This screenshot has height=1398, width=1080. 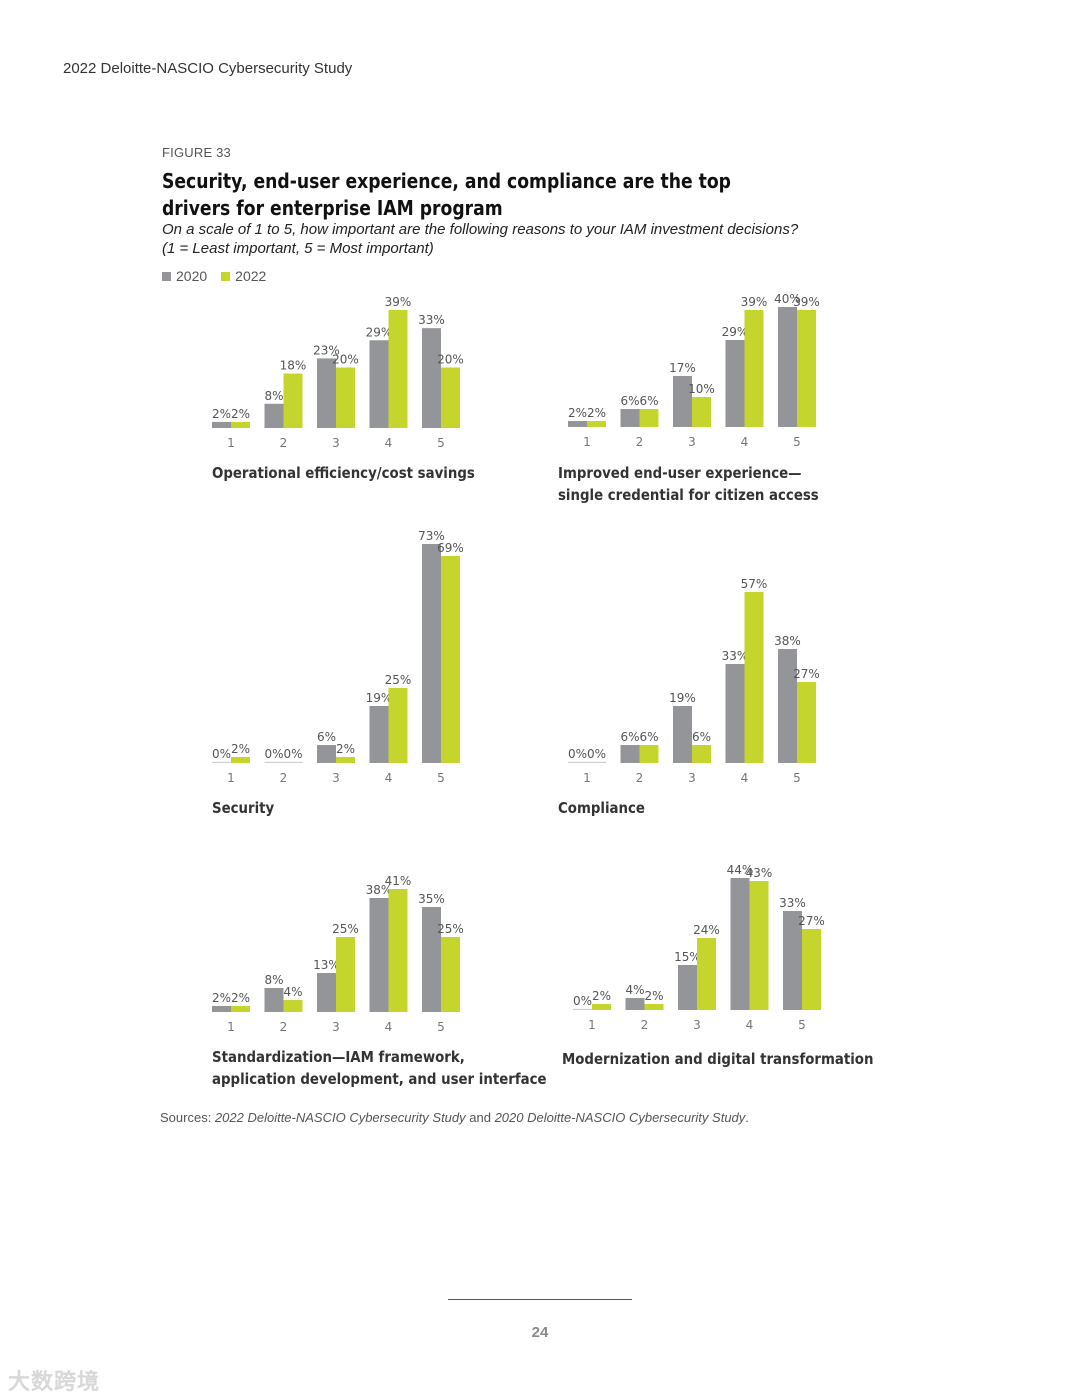 I want to click on data-label-2020-rating-2: 6%, so click(x=629, y=737).